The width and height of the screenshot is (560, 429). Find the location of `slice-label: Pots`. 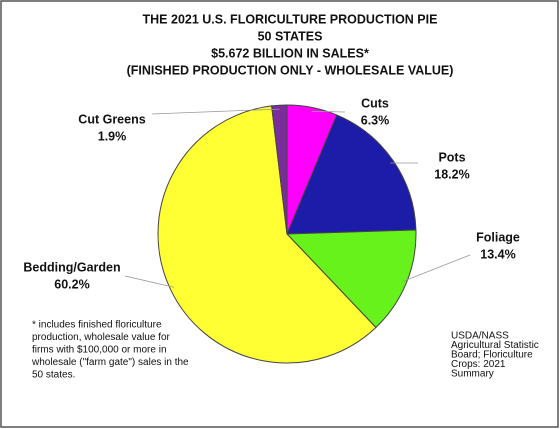

slice-label: Pots is located at coordinates (451, 157).